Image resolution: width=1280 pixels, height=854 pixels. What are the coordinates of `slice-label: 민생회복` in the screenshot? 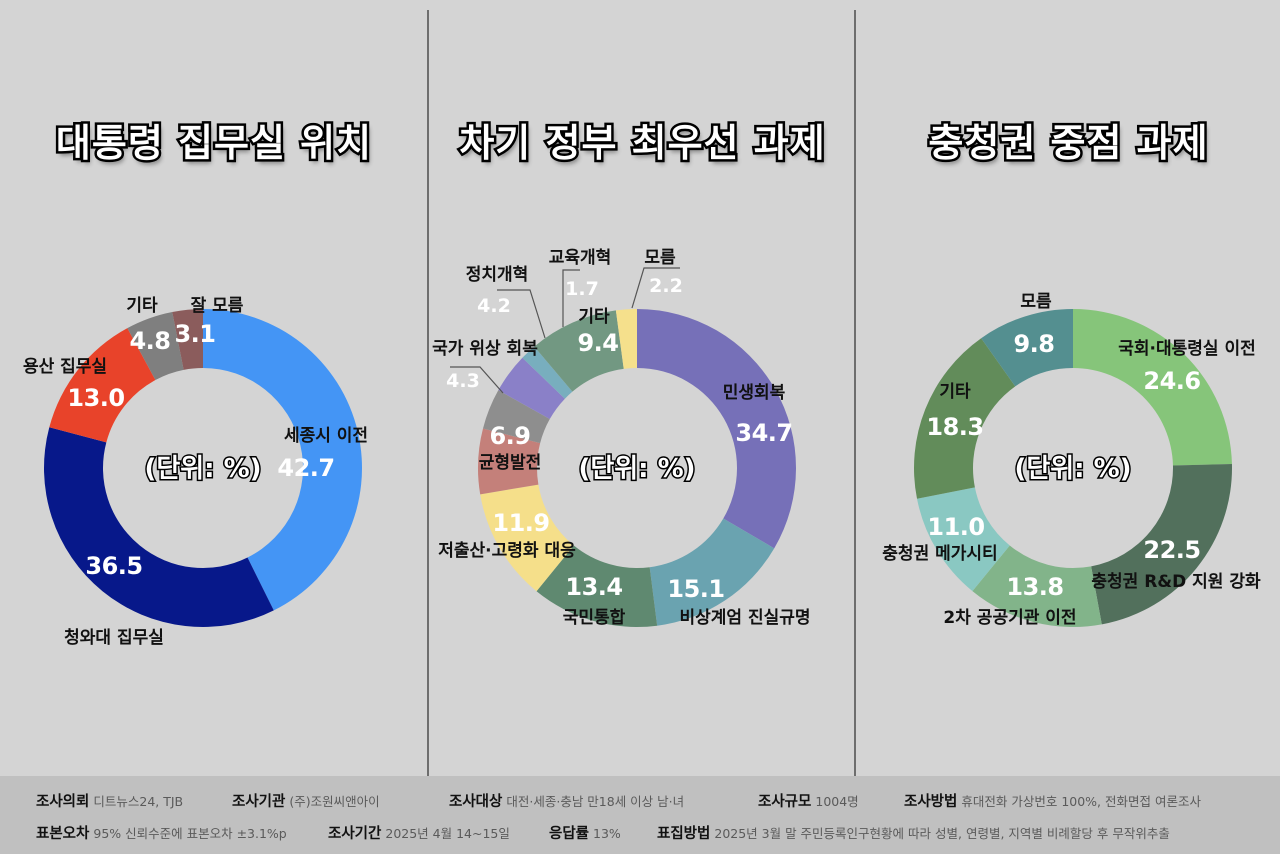 It's located at (754, 393).